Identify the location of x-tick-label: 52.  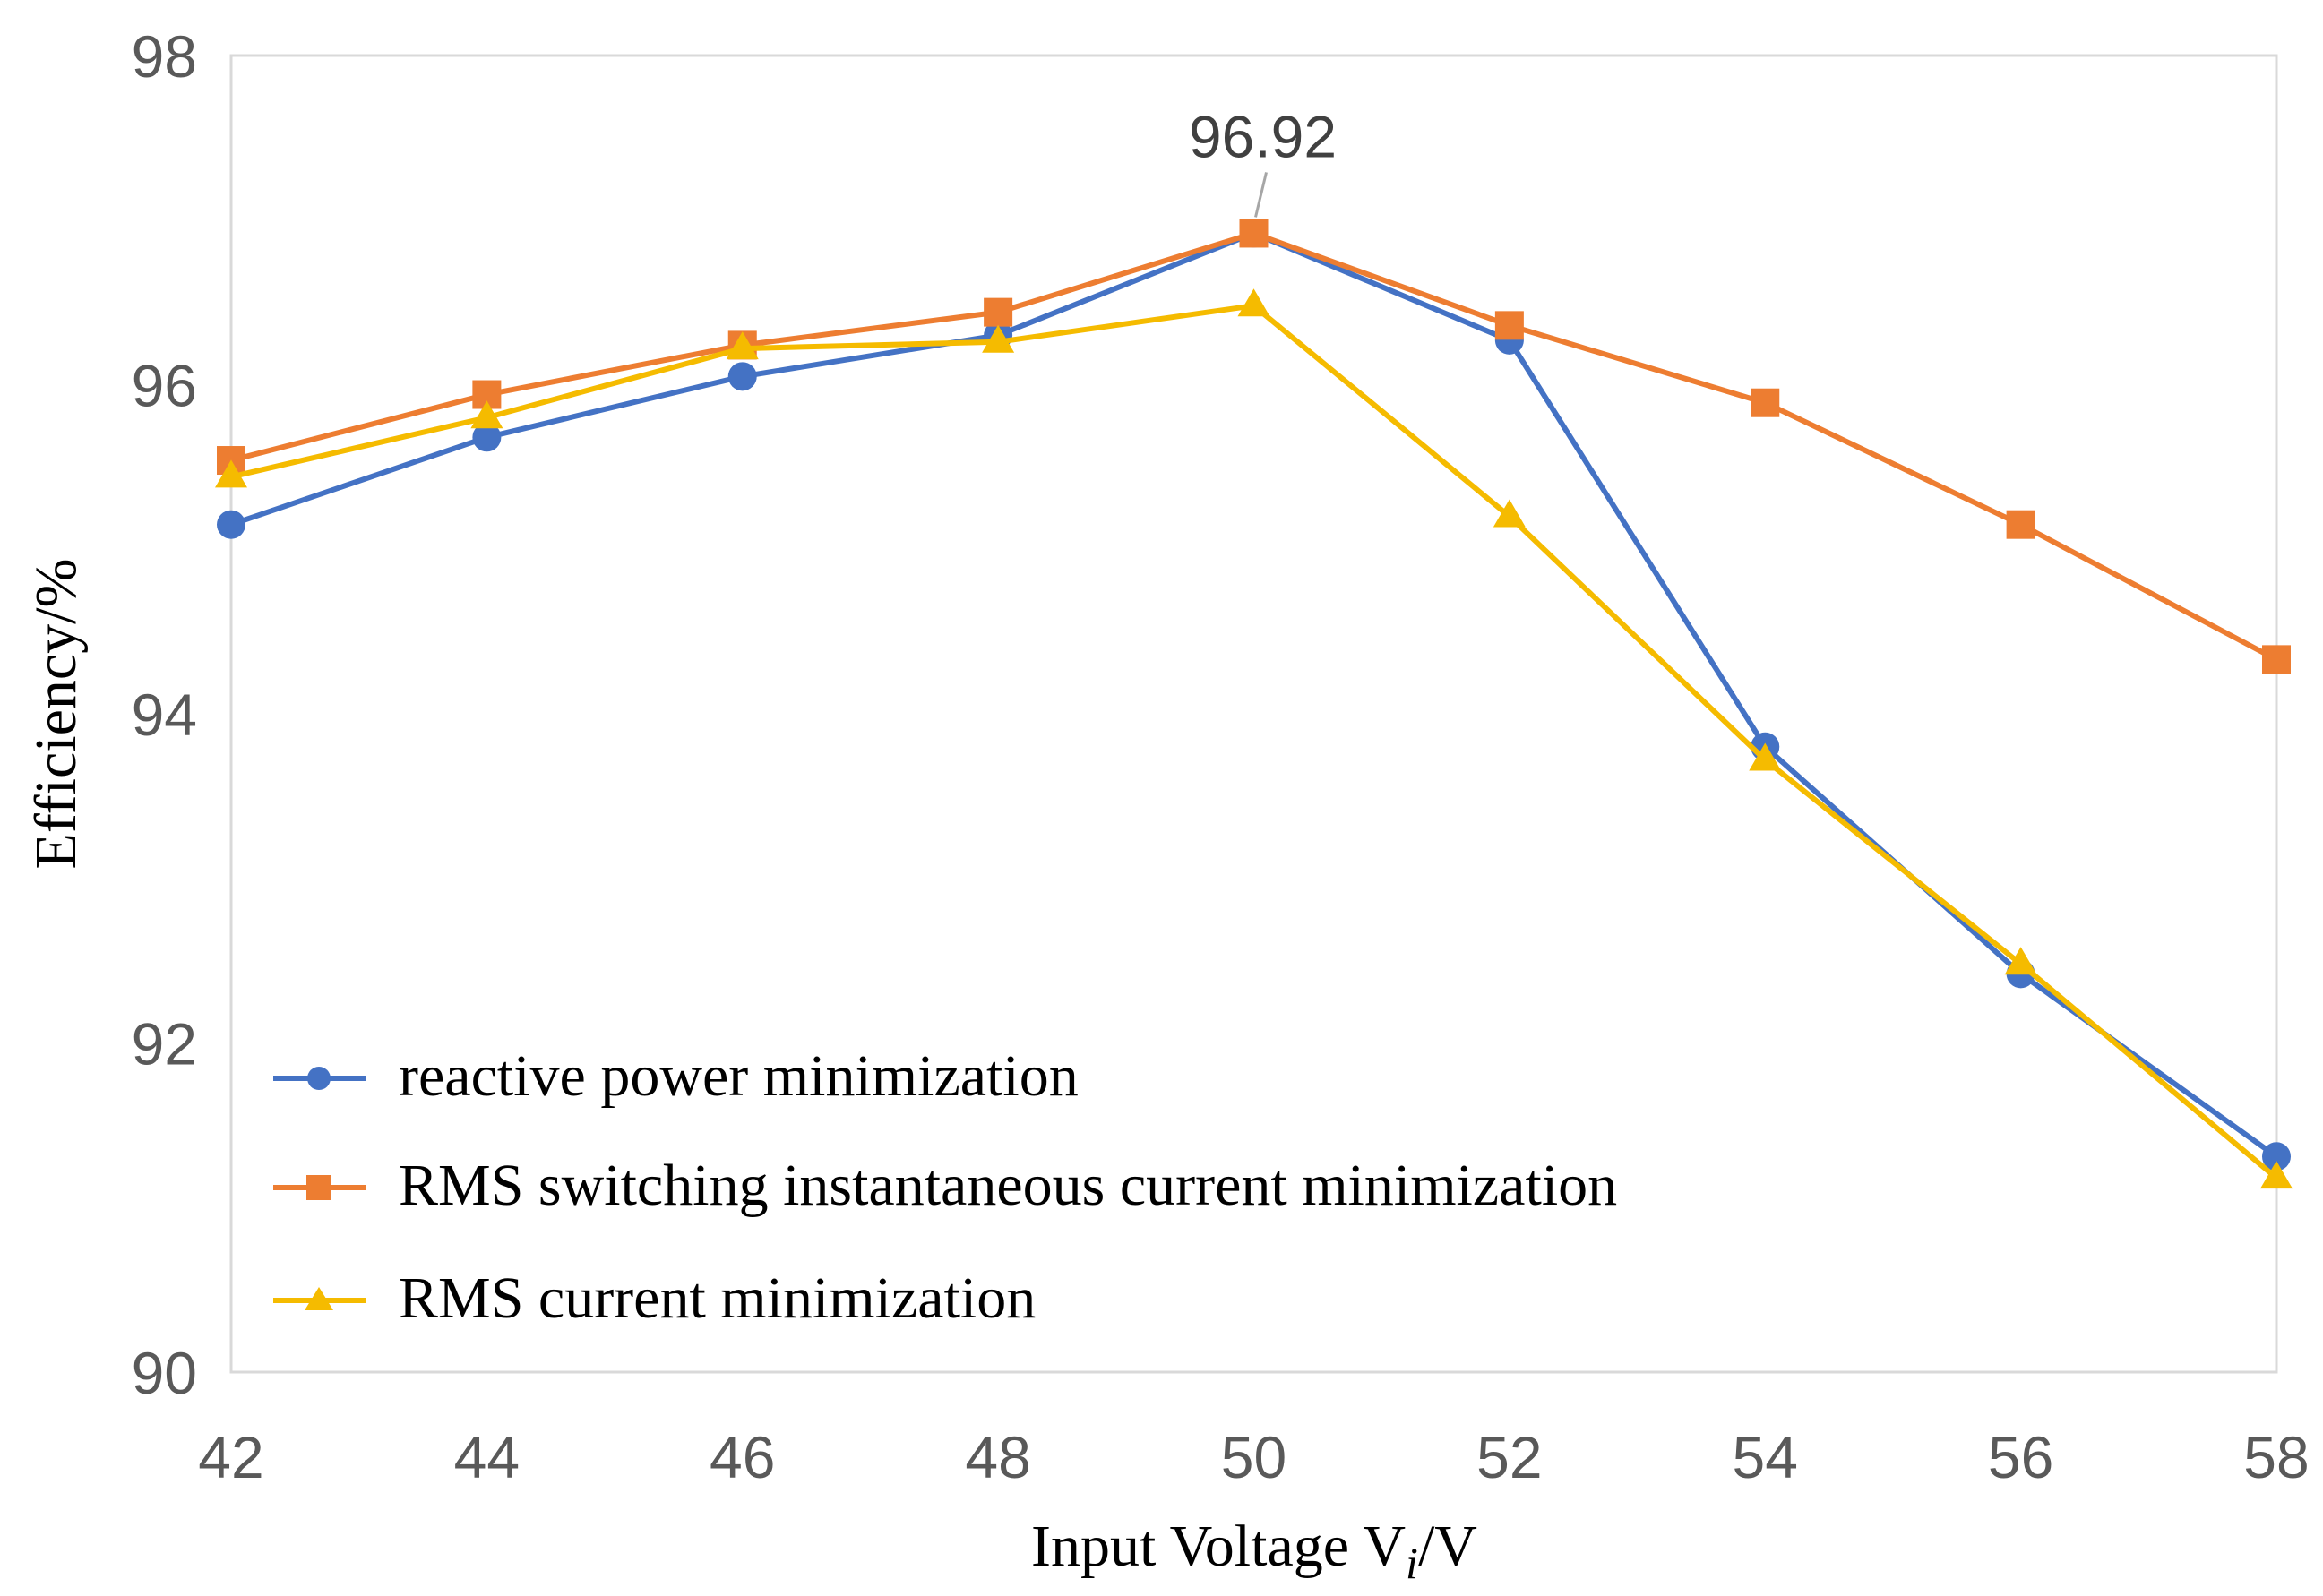
(1509, 1457).